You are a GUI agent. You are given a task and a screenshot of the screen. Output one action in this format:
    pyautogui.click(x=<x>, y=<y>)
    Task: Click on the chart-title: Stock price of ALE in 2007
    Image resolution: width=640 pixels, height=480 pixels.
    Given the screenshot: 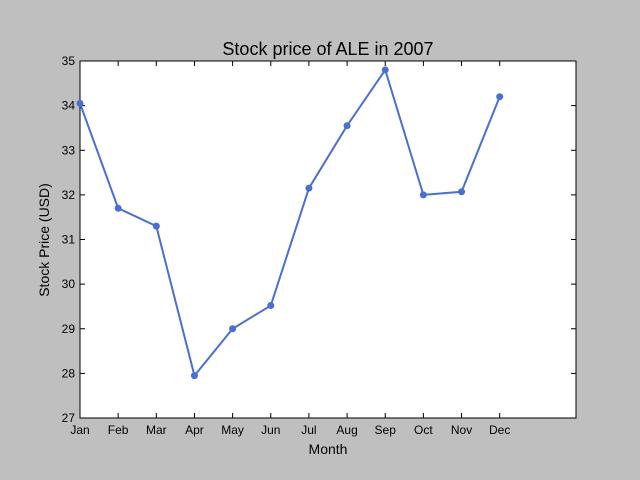 What is the action you would take?
    pyautogui.click(x=327, y=49)
    